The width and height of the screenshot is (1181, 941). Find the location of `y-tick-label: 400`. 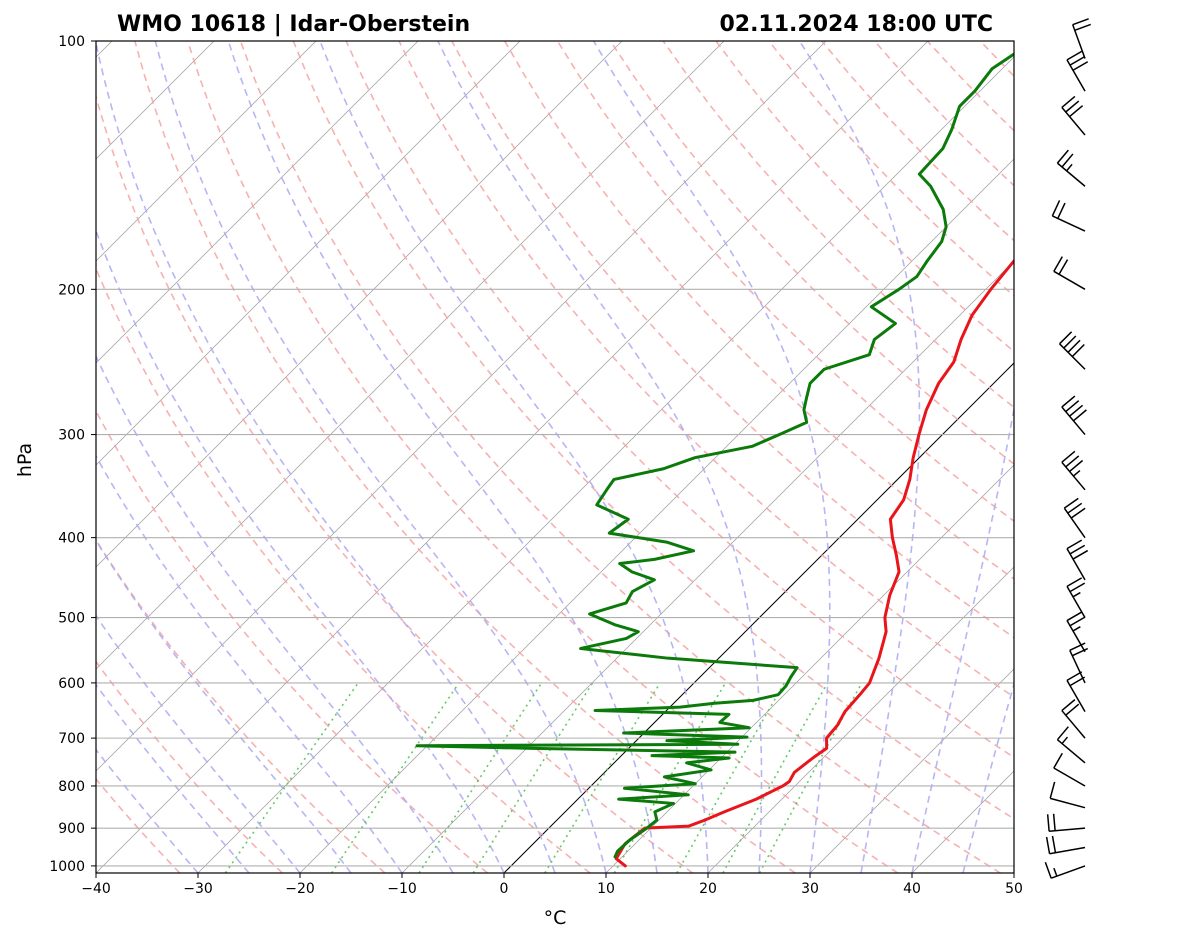

y-tick-label: 400 is located at coordinates (71, 539).